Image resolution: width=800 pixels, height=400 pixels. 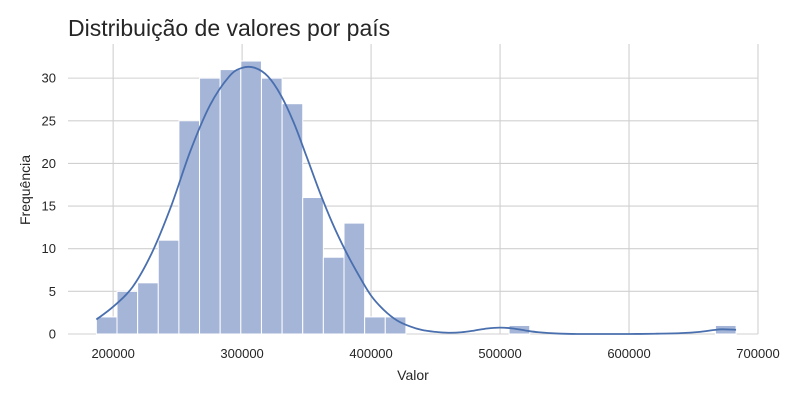 I want to click on y-tick-label: 20, so click(x=49, y=163).